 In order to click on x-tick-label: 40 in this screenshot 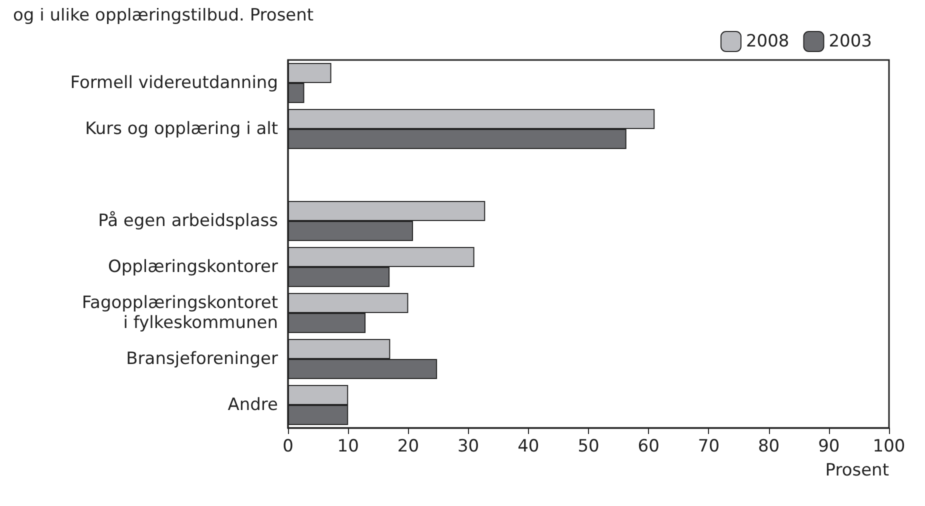, I will do `click(529, 446)`.